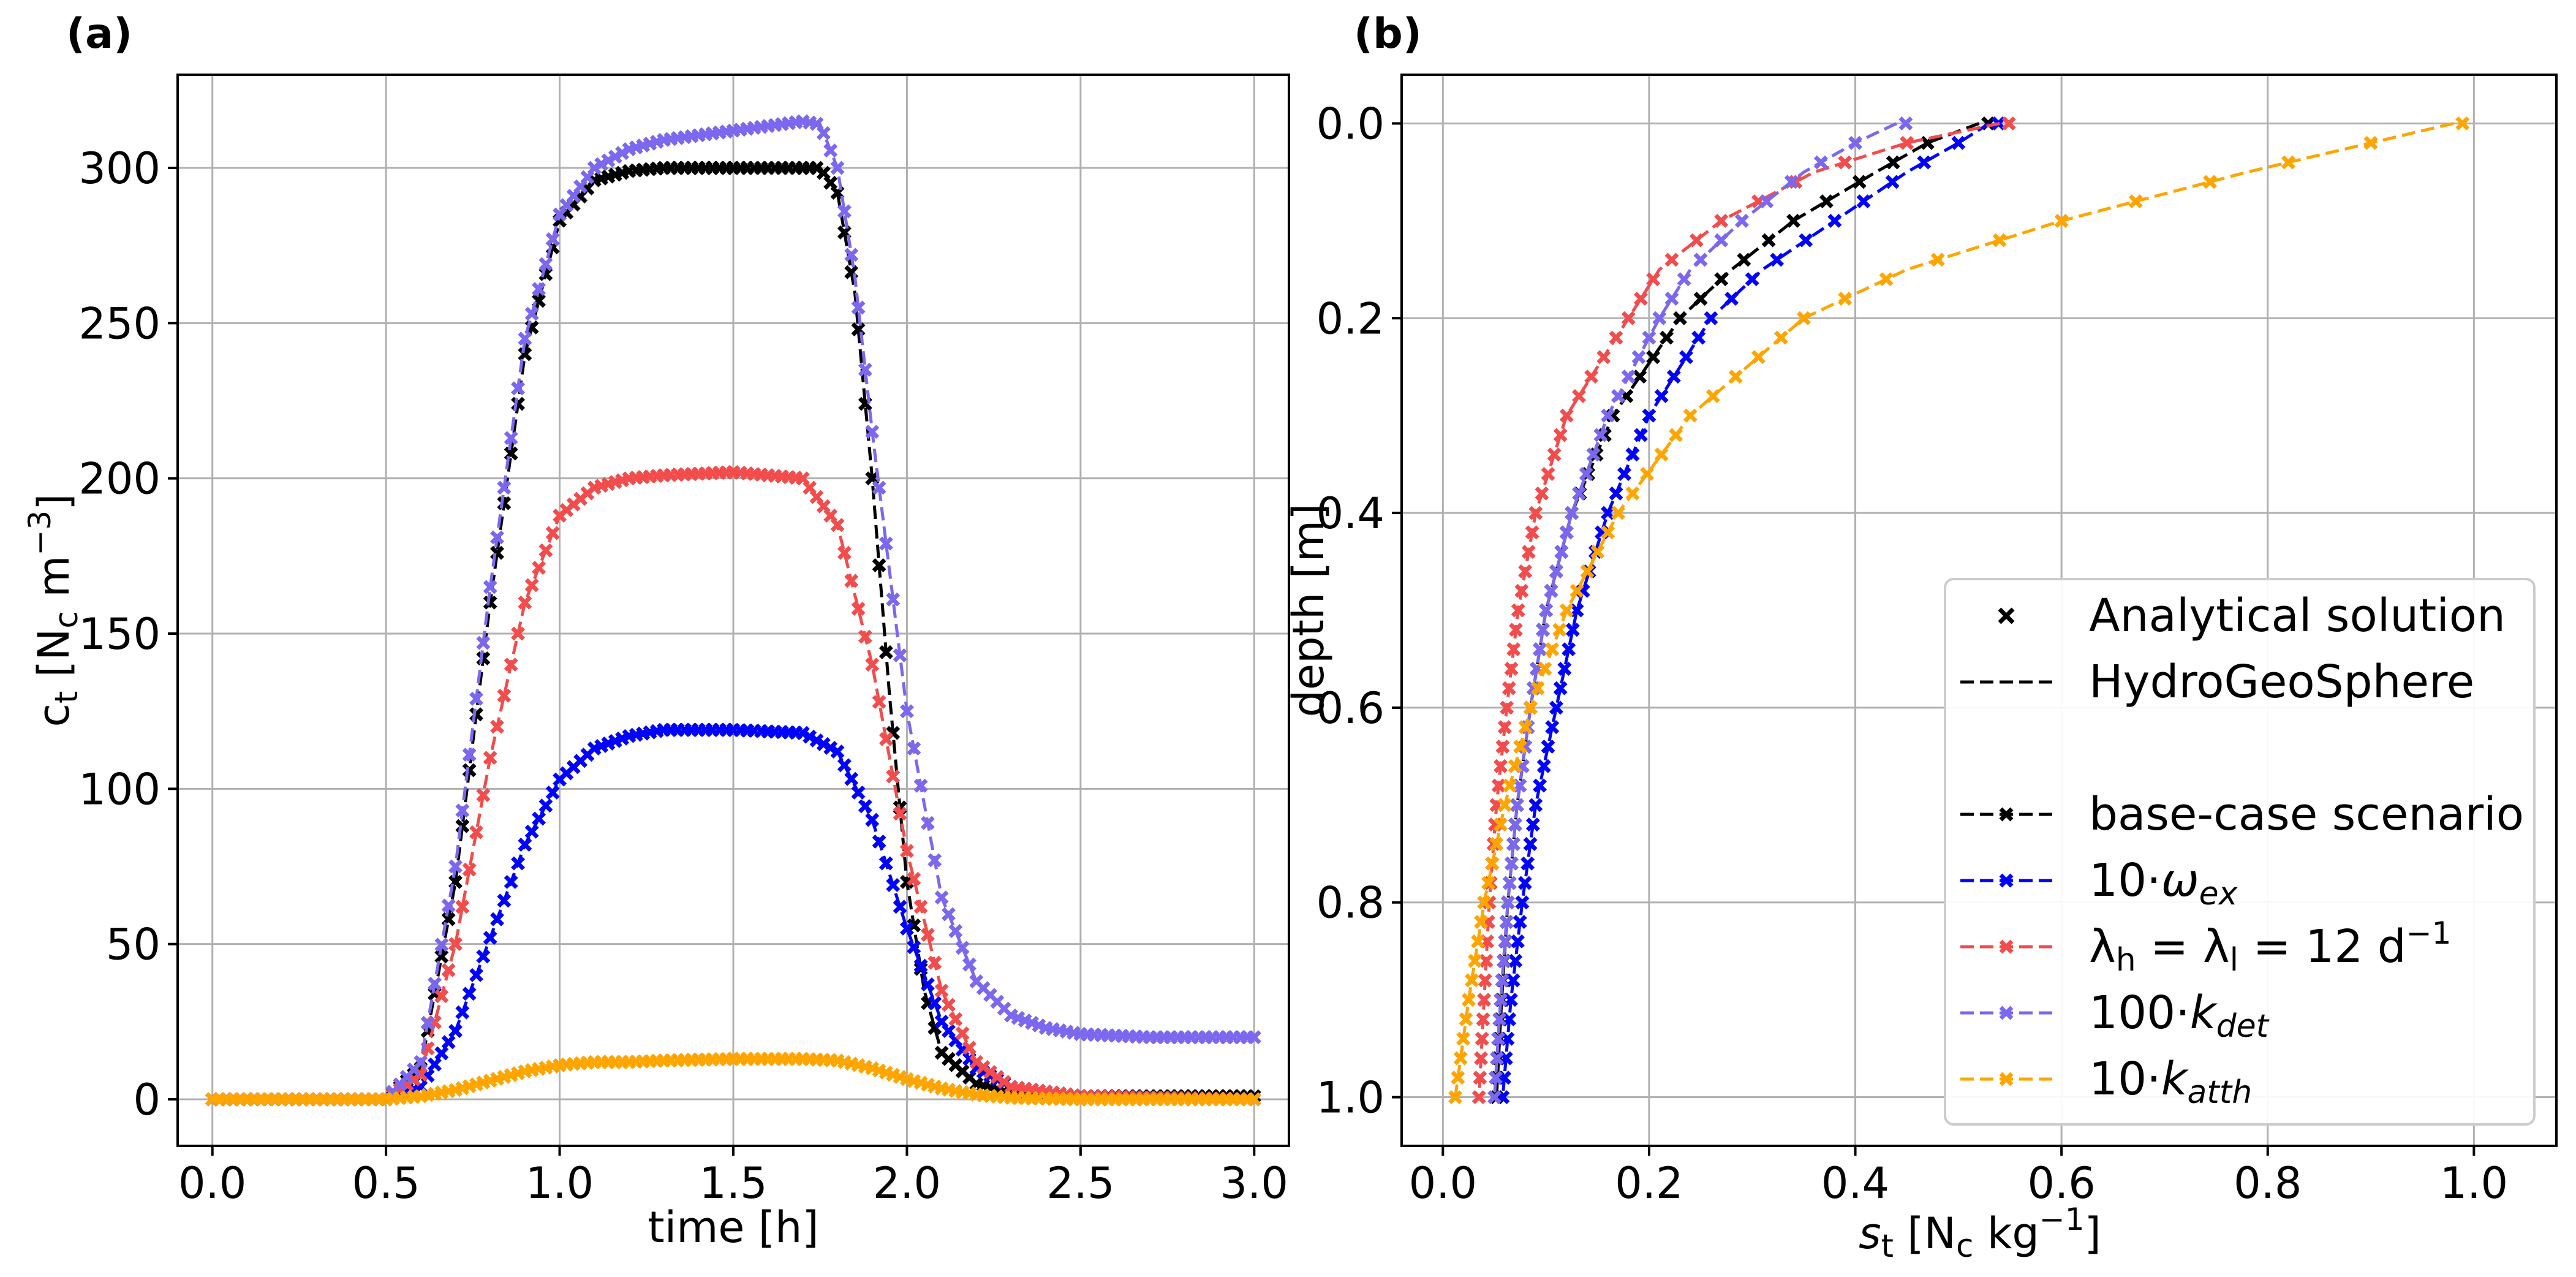 Image resolution: width=2576 pixels, height=1277 pixels. Describe the element at coordinates (386, 1183) in the screenshot. I see `x-tick-label: 0.5` at that location.